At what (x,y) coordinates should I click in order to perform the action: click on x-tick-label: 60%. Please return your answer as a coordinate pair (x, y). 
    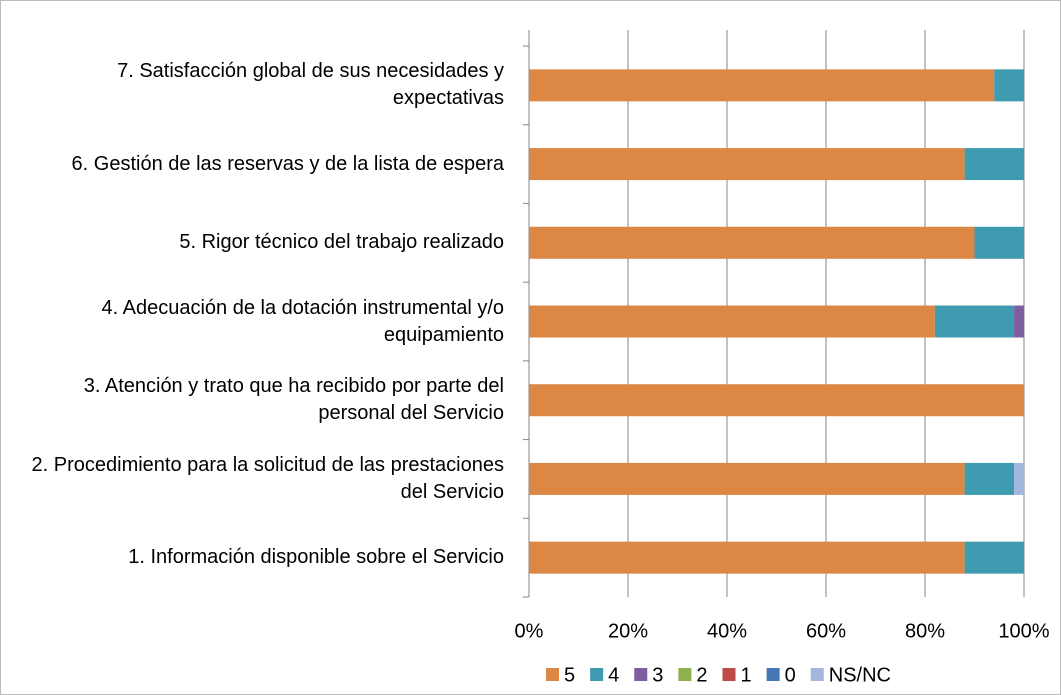
    Looking at the image, I should click on (826, 631).